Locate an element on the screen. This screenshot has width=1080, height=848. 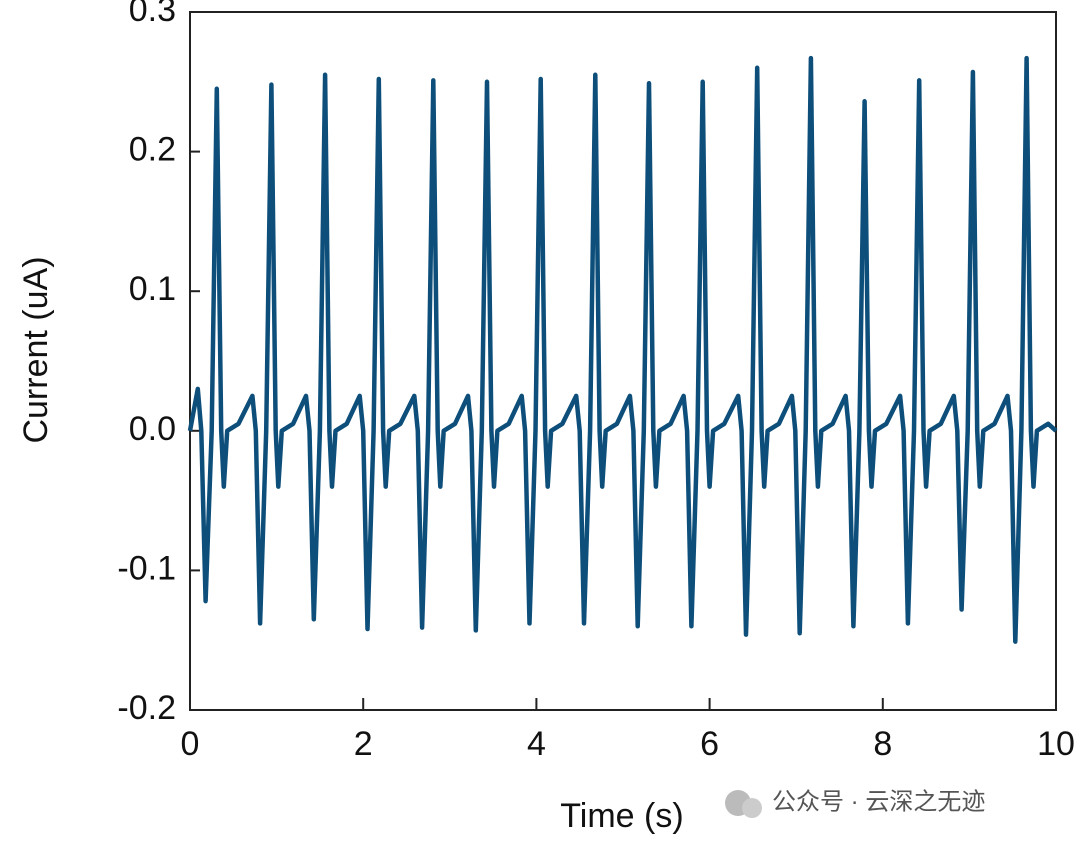
watermark-icon is located at coordinates (743, 804).